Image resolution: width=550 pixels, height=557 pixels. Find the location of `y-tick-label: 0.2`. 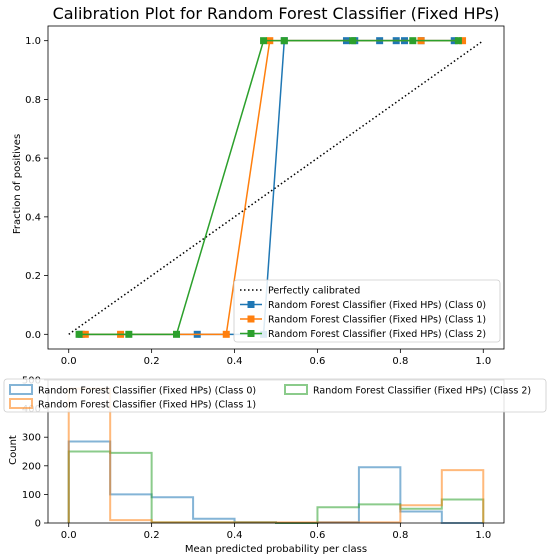

y-tick-label: 0.2 is located at coordinates (33, 276).